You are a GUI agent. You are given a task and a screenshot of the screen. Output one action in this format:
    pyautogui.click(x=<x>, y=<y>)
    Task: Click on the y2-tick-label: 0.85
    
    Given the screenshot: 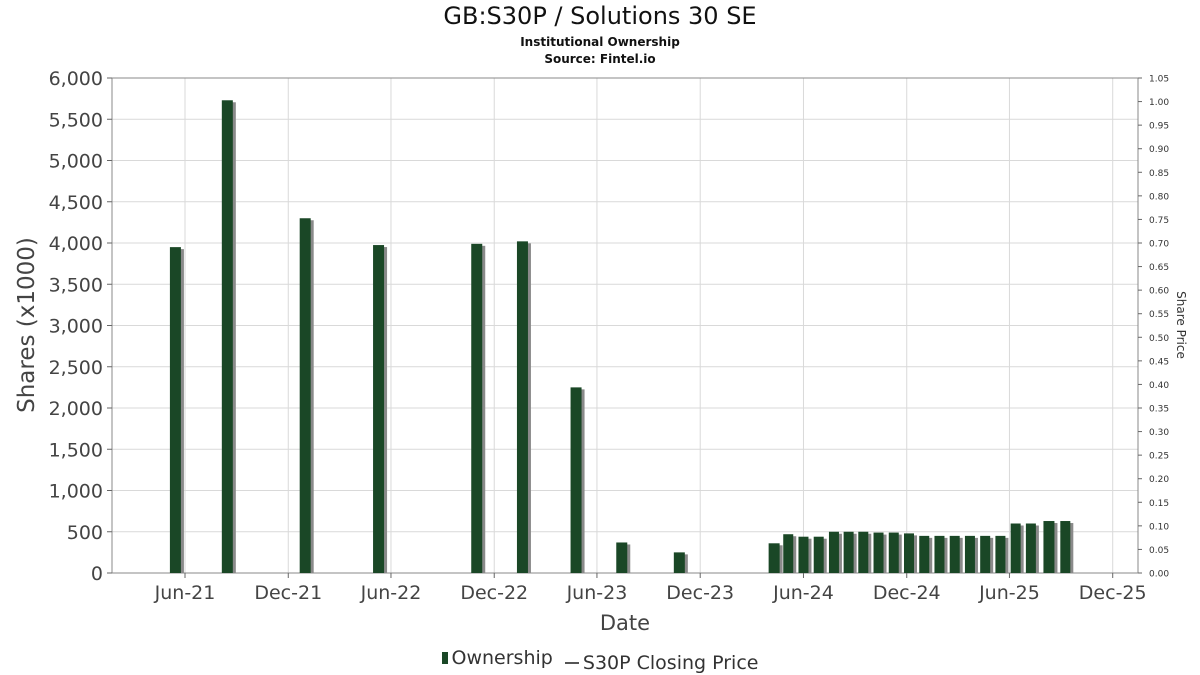 What is the action you would take?
    pyautogui.click(x=1159, y=174)
    